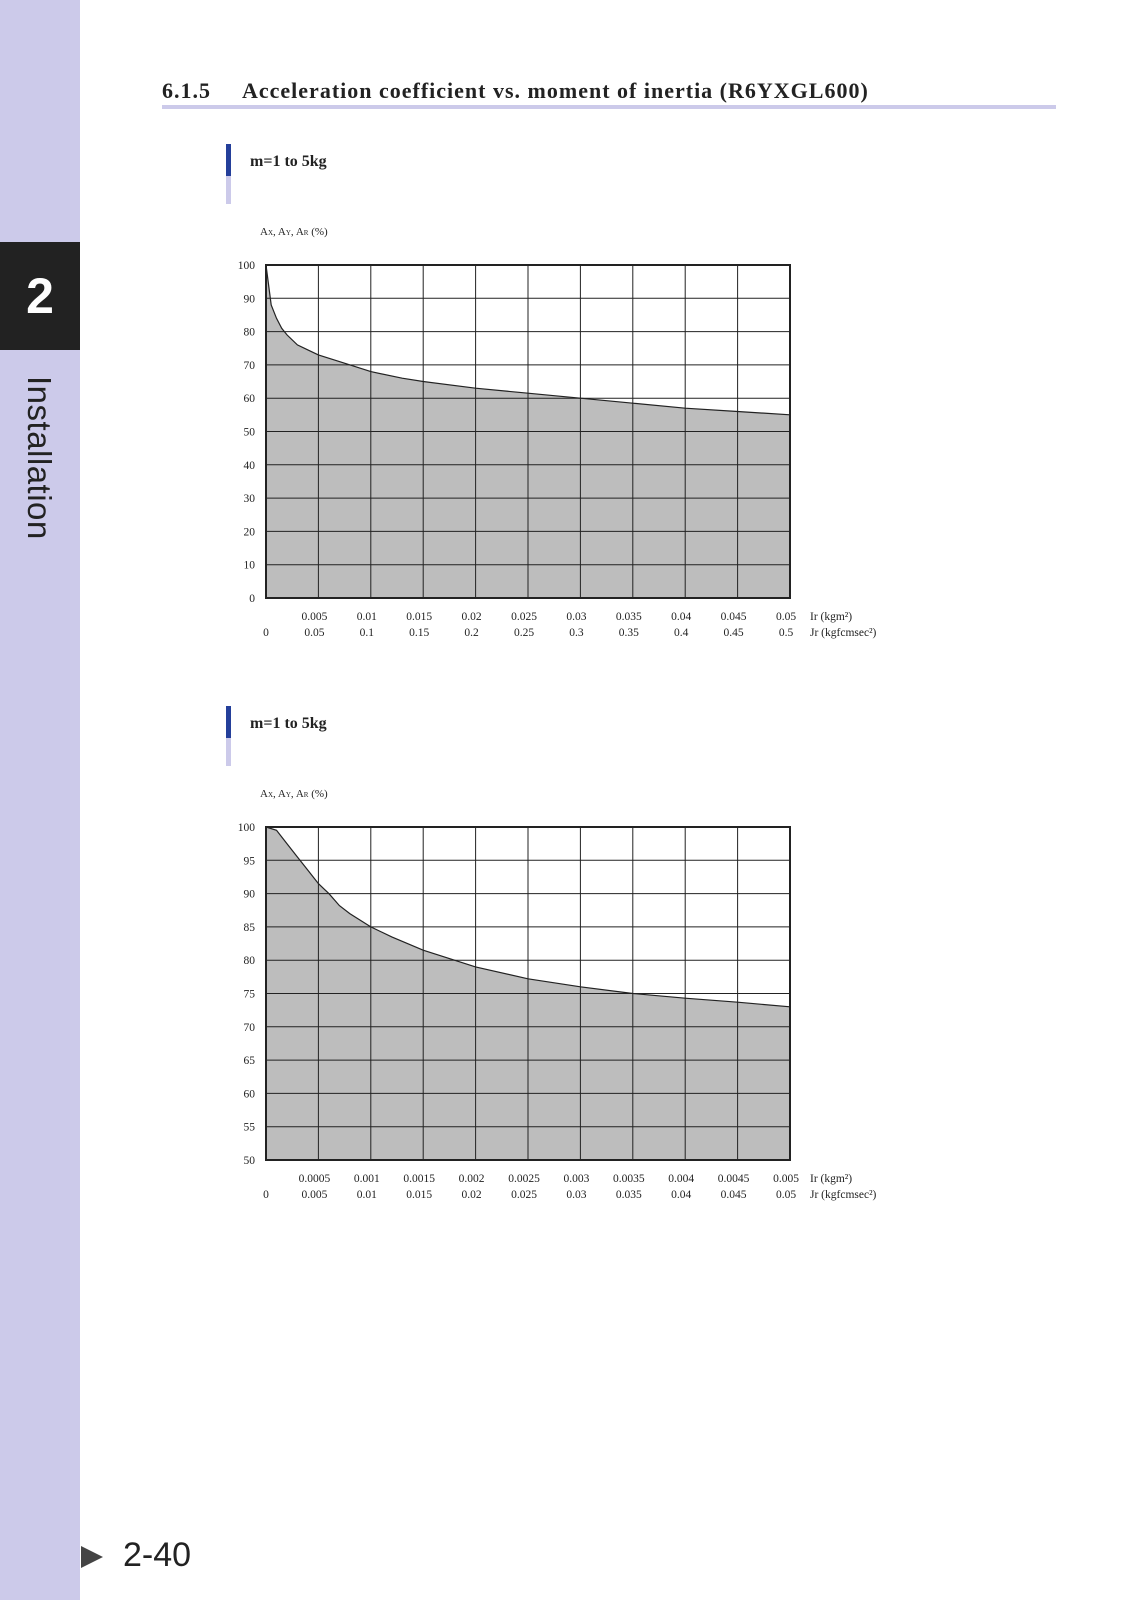  What do you see at coordinates (524, 1195) in the screenshot?
I see `x-tick-label-jr: 0.025` at bounding box center [524, 1195].